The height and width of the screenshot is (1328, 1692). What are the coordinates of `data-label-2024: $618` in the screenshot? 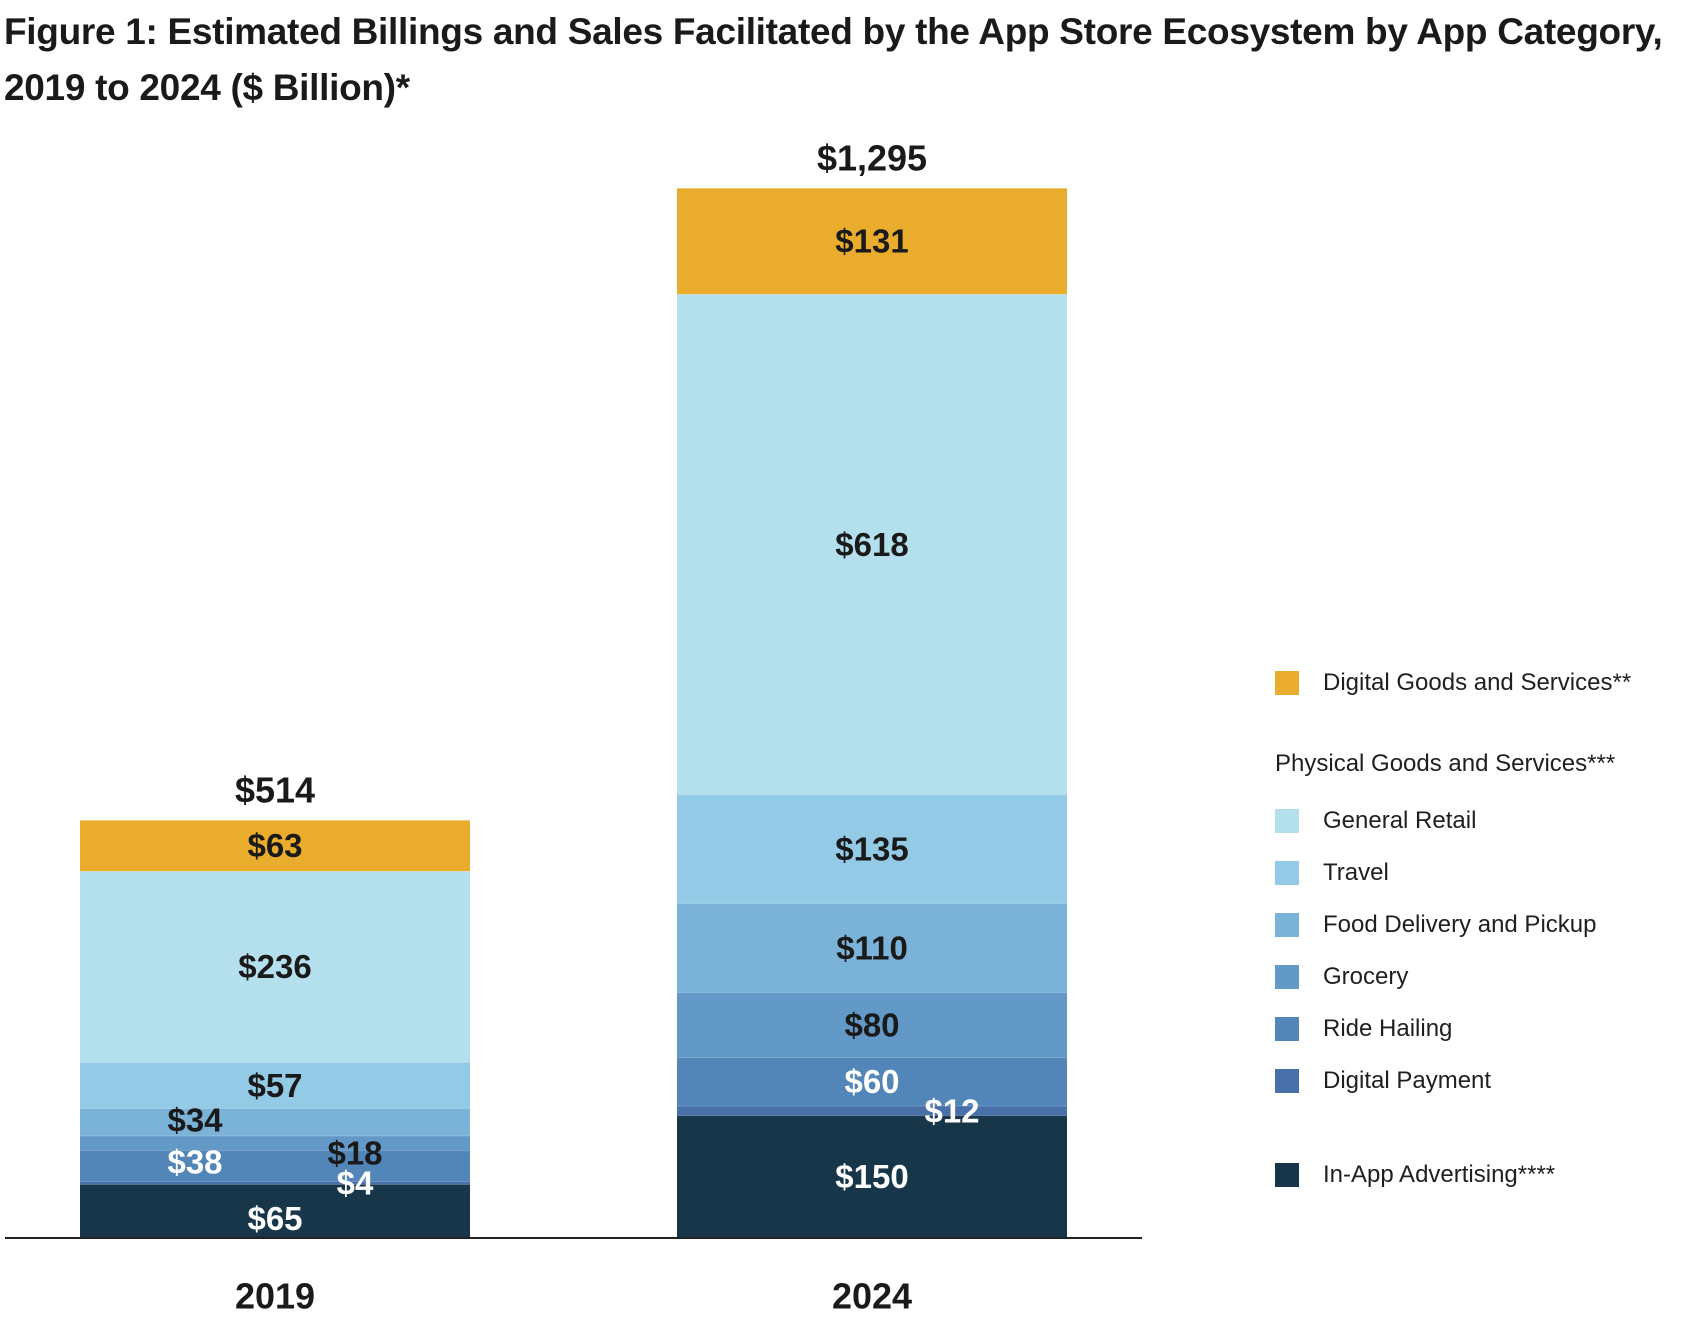 It's located at (871, 544).